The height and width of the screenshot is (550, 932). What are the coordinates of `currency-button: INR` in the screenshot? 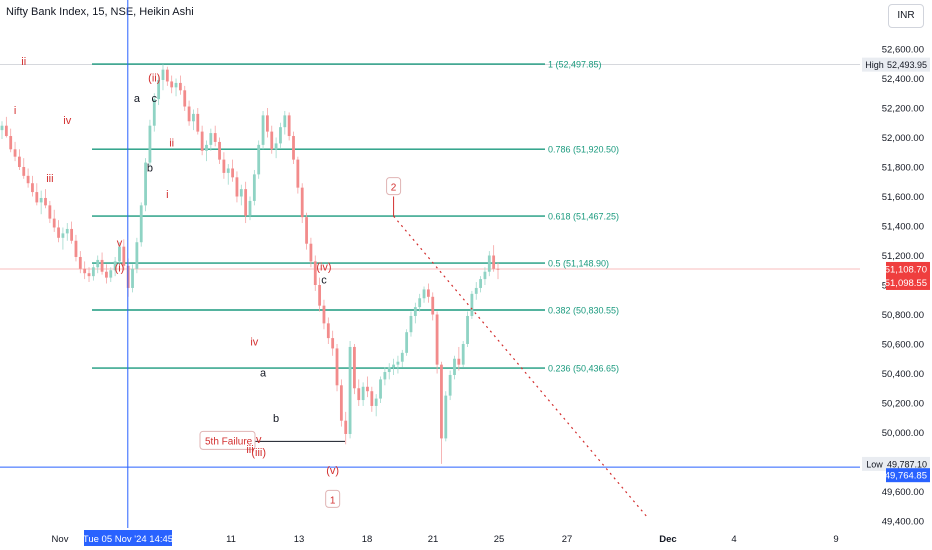 It's located at (906, 16).